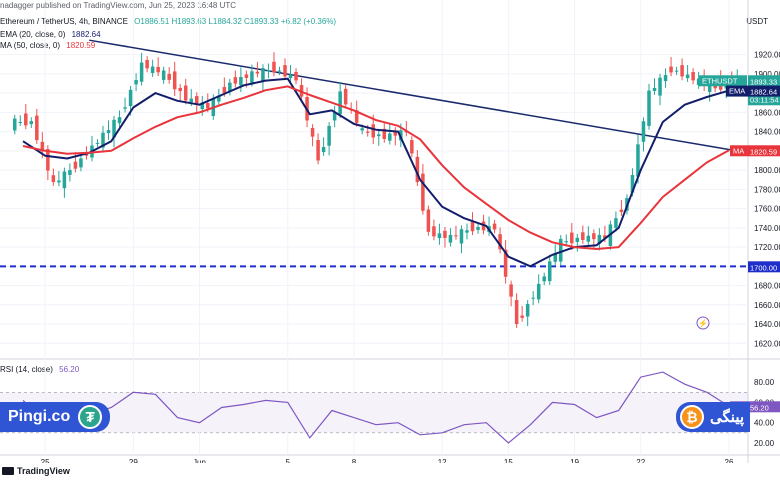  I want to click on date-tick-label: 12, so click(442, 462).